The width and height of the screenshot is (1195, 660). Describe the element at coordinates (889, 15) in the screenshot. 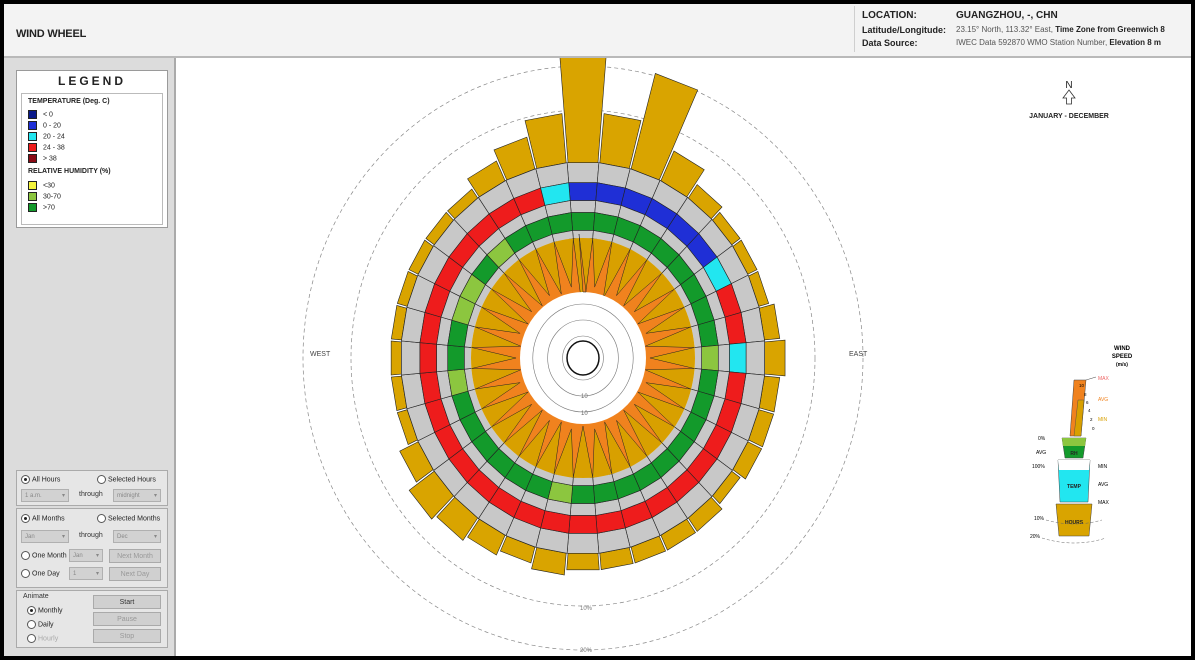

I see `location-label: LOCATION:` at that location.